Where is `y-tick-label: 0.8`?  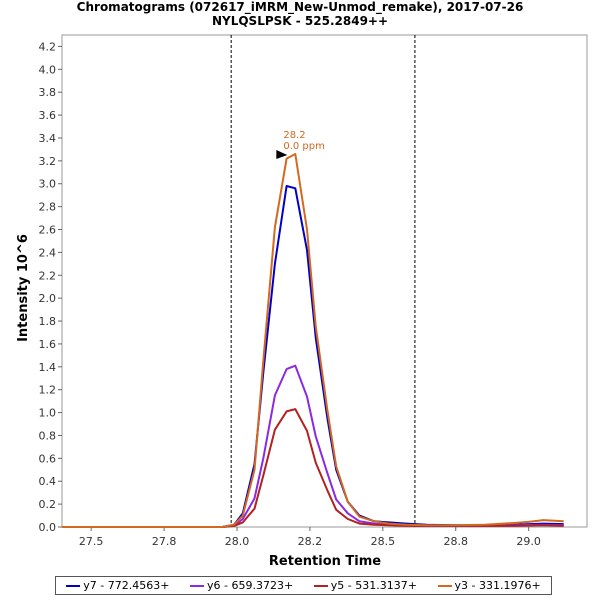 y-tick-label: 0.8 is located at coordinates (48, 435).